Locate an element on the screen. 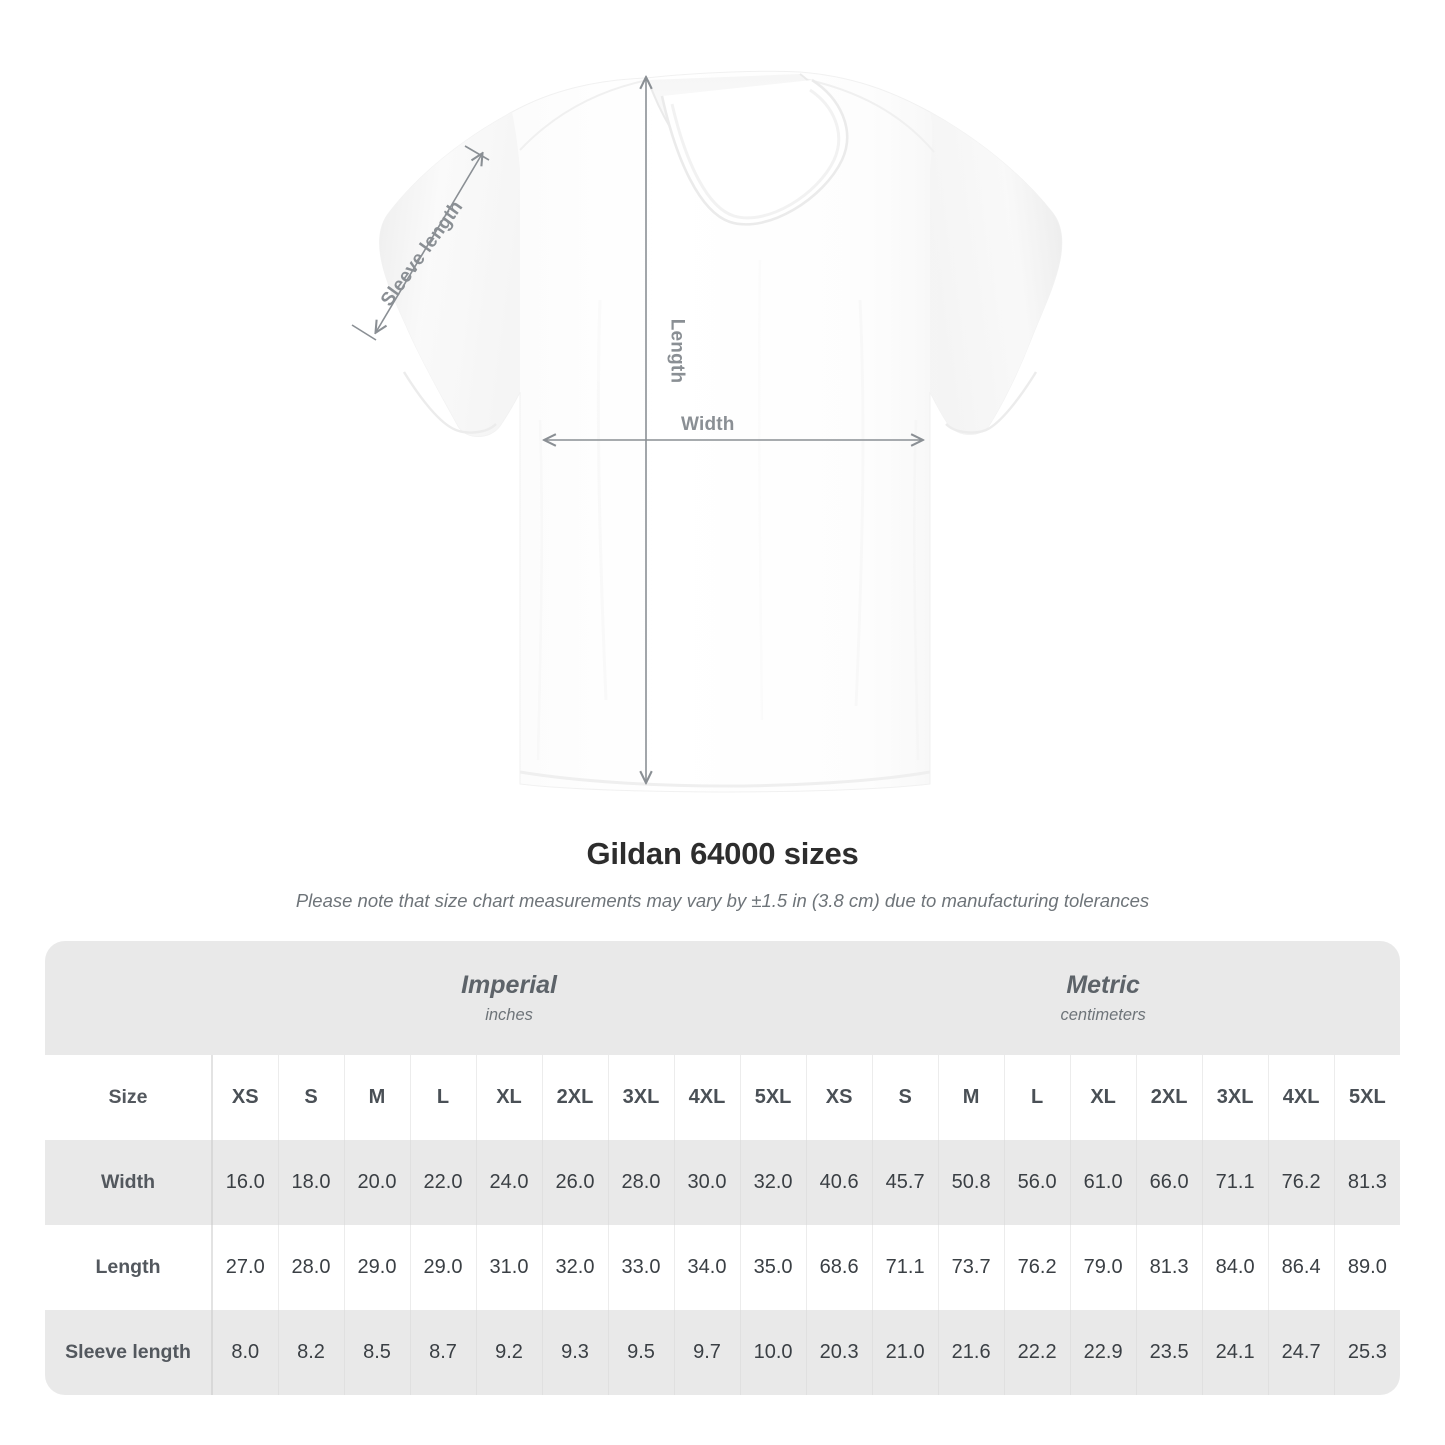 Image resolution: width=1445 pixels, height=1445 pixels. measurement-value-imperial: 35.0 is located at coordinates (773, 1267).